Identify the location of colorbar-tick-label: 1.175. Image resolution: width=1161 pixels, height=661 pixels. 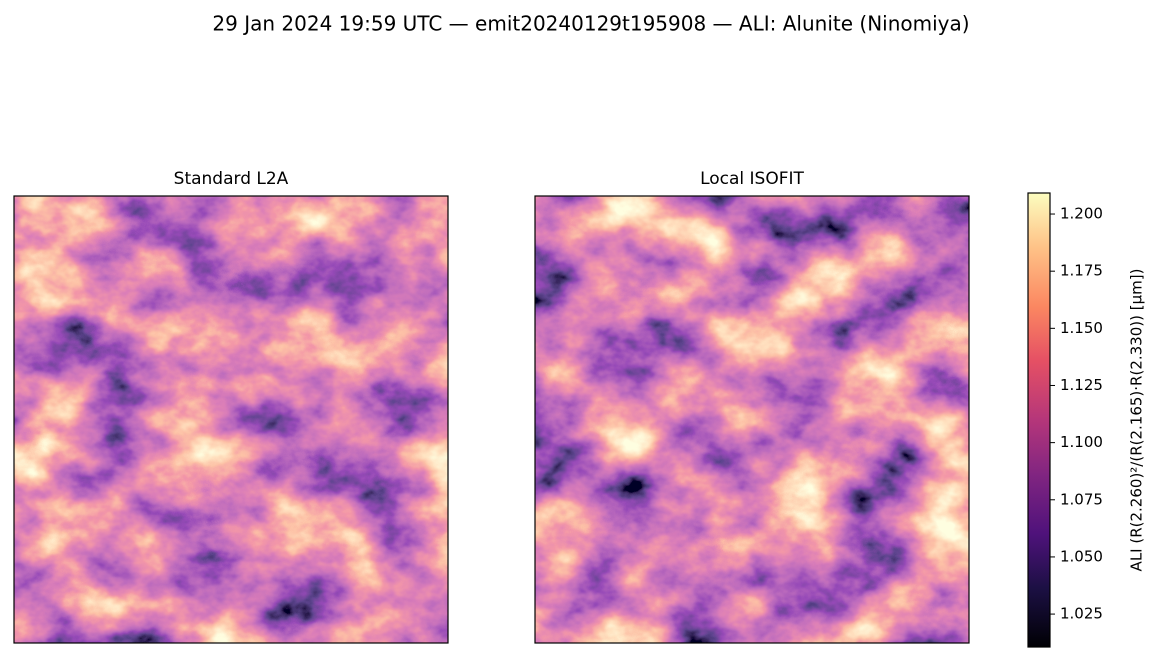
(1081, 271).